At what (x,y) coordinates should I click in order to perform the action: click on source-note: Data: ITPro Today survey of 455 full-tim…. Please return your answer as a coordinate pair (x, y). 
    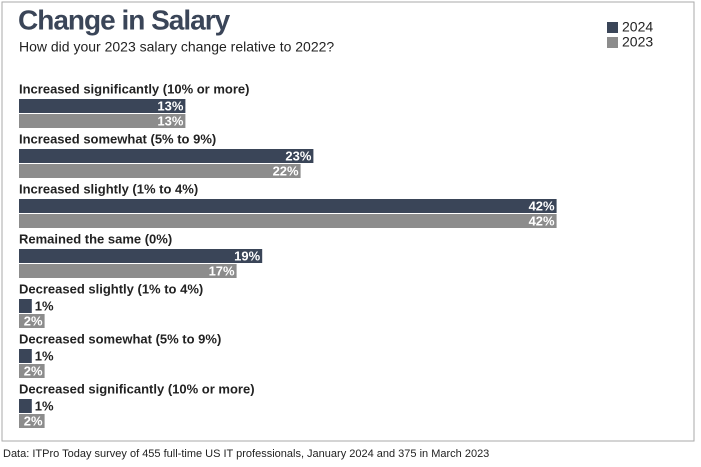
    Looking at the image, I should click on (246, 454).